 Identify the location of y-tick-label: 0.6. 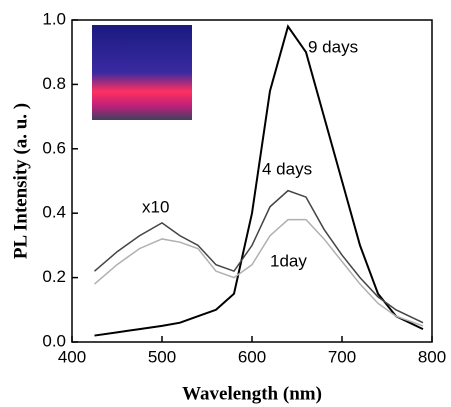
(54, 147).